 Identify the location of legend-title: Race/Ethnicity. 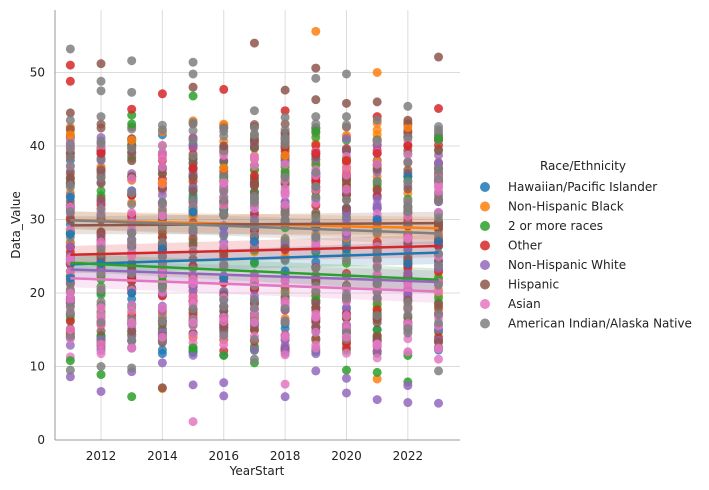
(583, 166).